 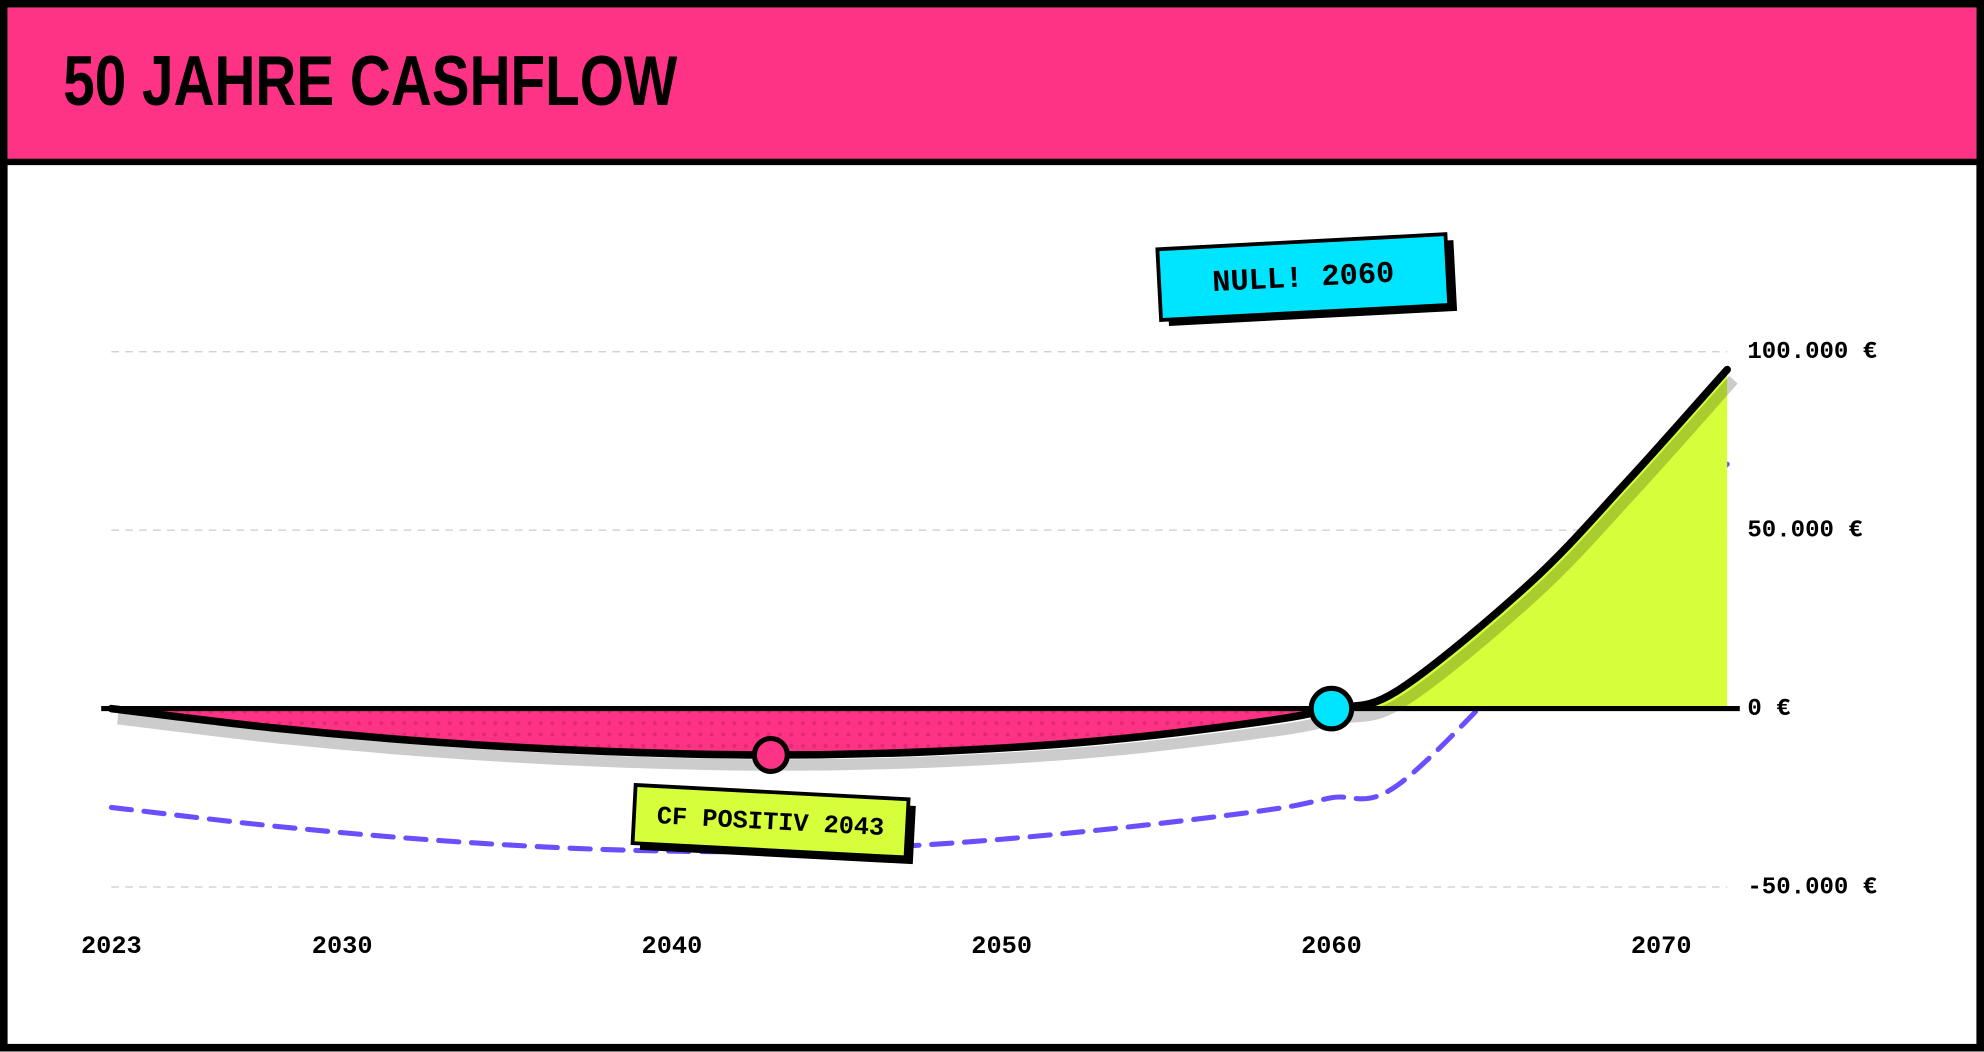 What do you see at coordinates (1812, 352) in the screenshot?
I see `y-tick-label: 100.000 €` at bounding box center [1812, 352].